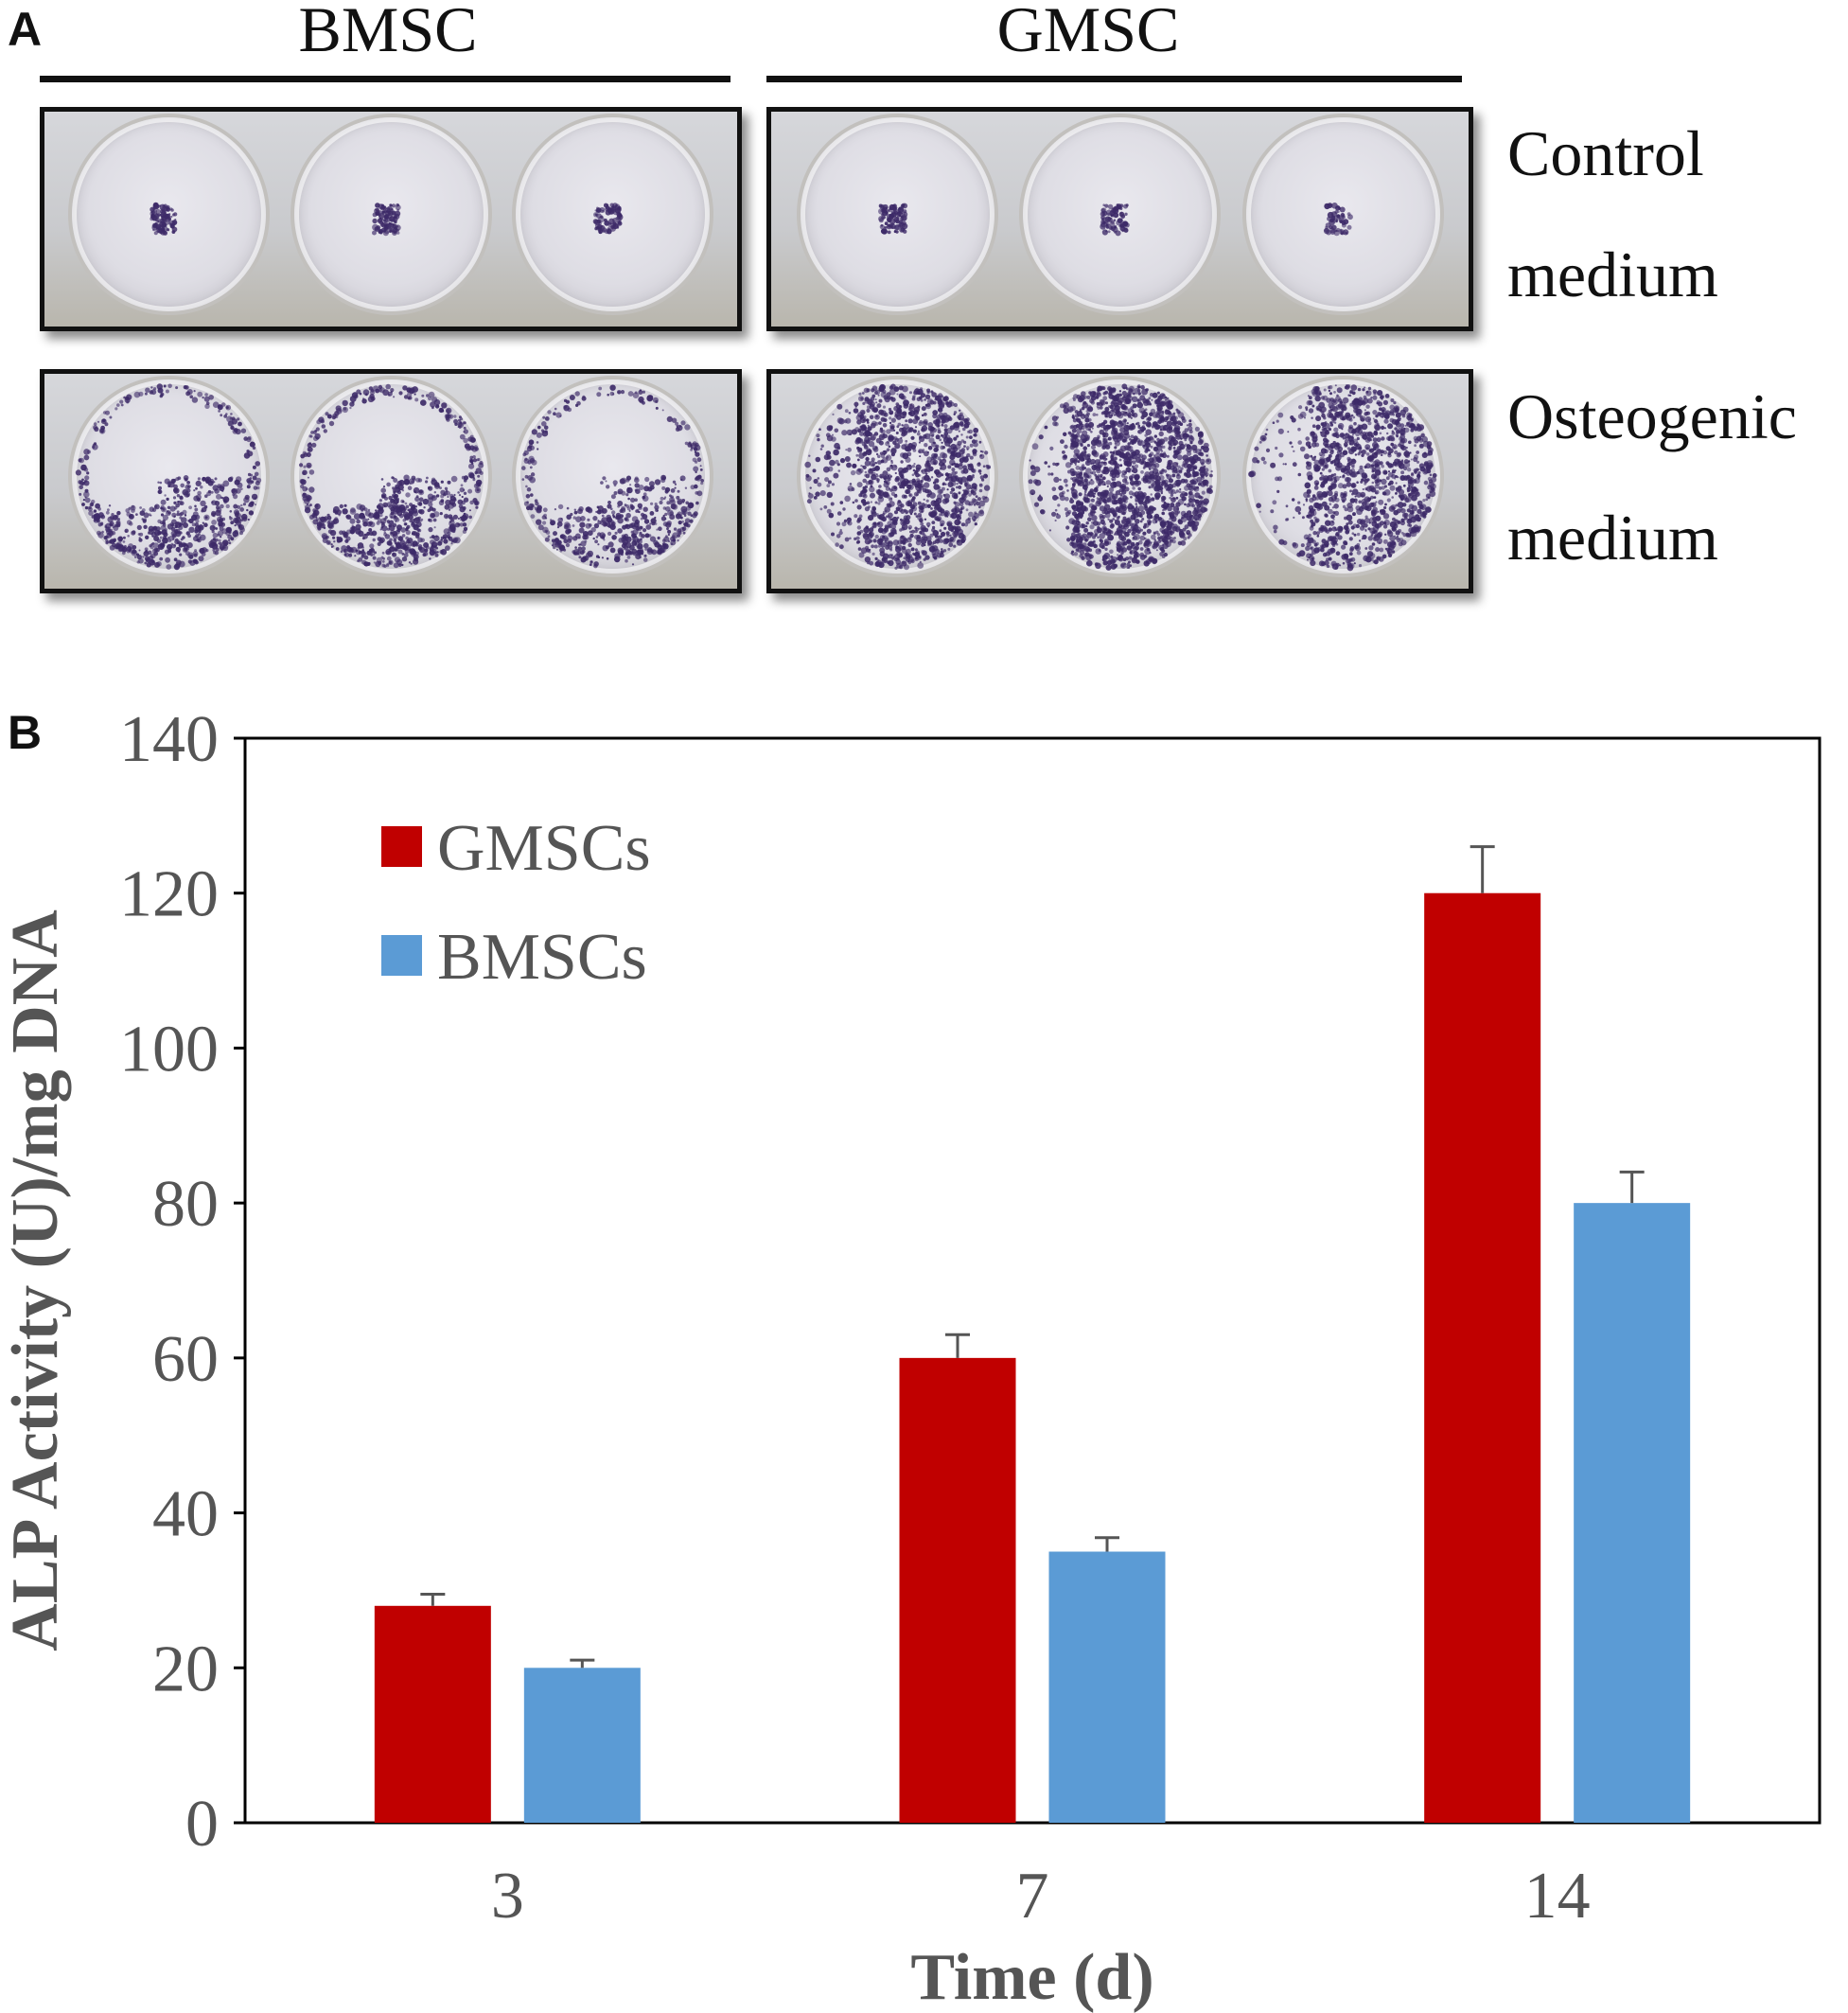 Image resolution: width=1848 pixels, height=2013 pixels. Describe the element at coordinates (186, 1204) in the screenshot. I see `y-tick-label: 80` at that location.